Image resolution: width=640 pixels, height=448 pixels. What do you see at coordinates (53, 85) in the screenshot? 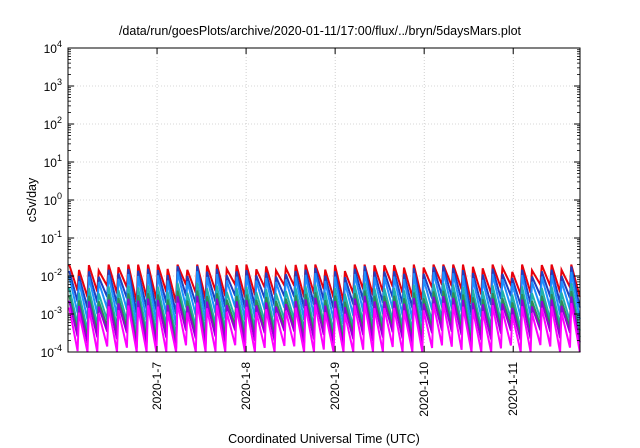
I see `y-tick-label: 10³` at bounding box center [53, 85].